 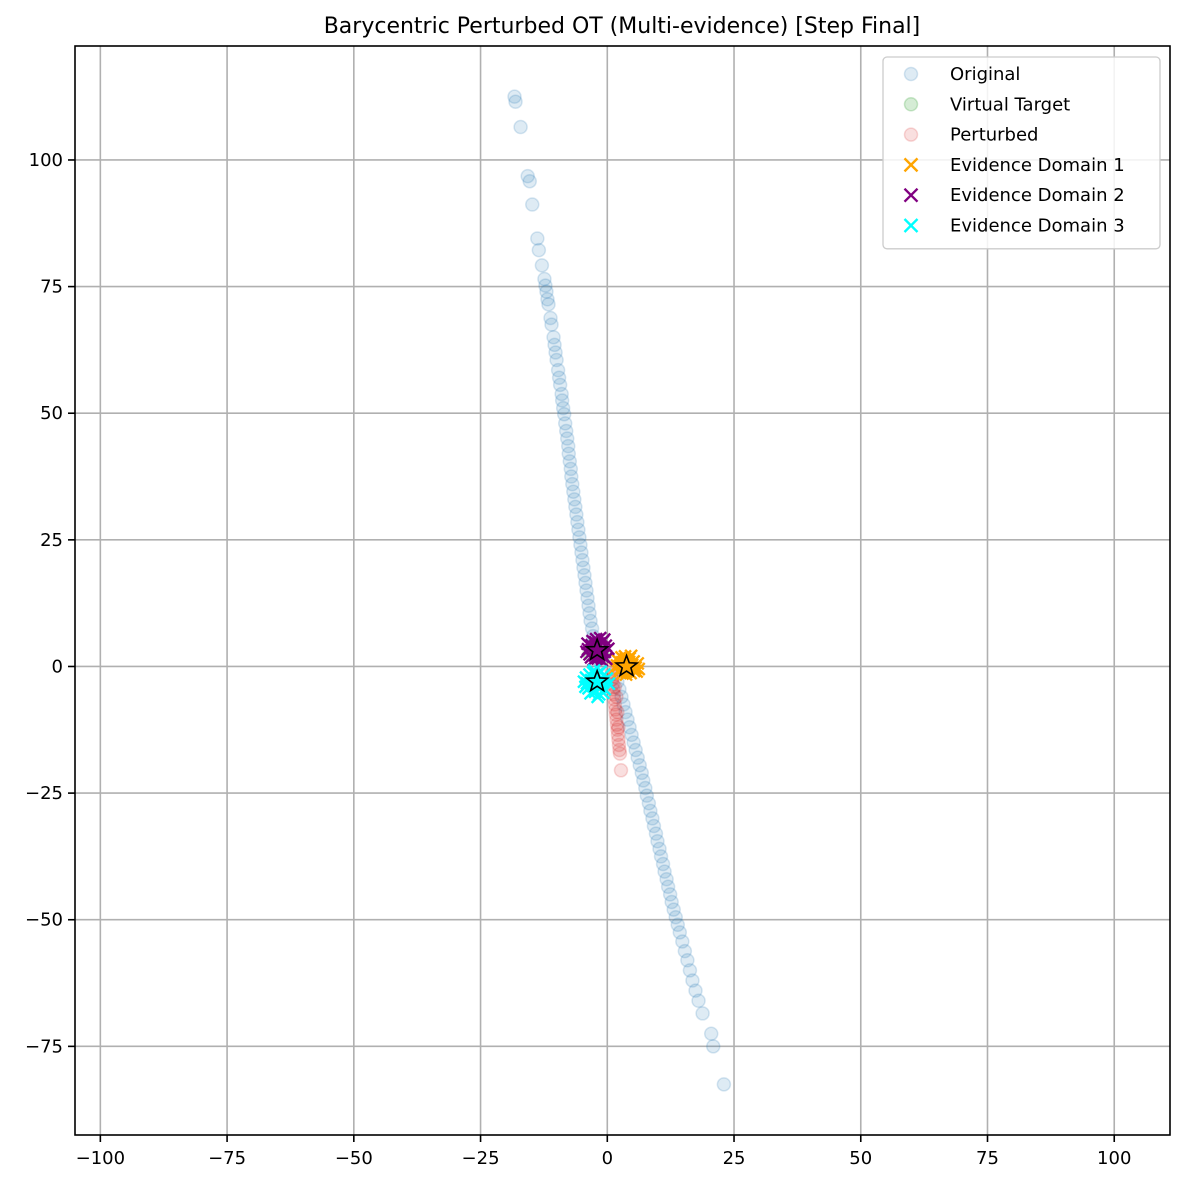 I want to click on x-tick-label: 25, so click(x=734, y=1158).